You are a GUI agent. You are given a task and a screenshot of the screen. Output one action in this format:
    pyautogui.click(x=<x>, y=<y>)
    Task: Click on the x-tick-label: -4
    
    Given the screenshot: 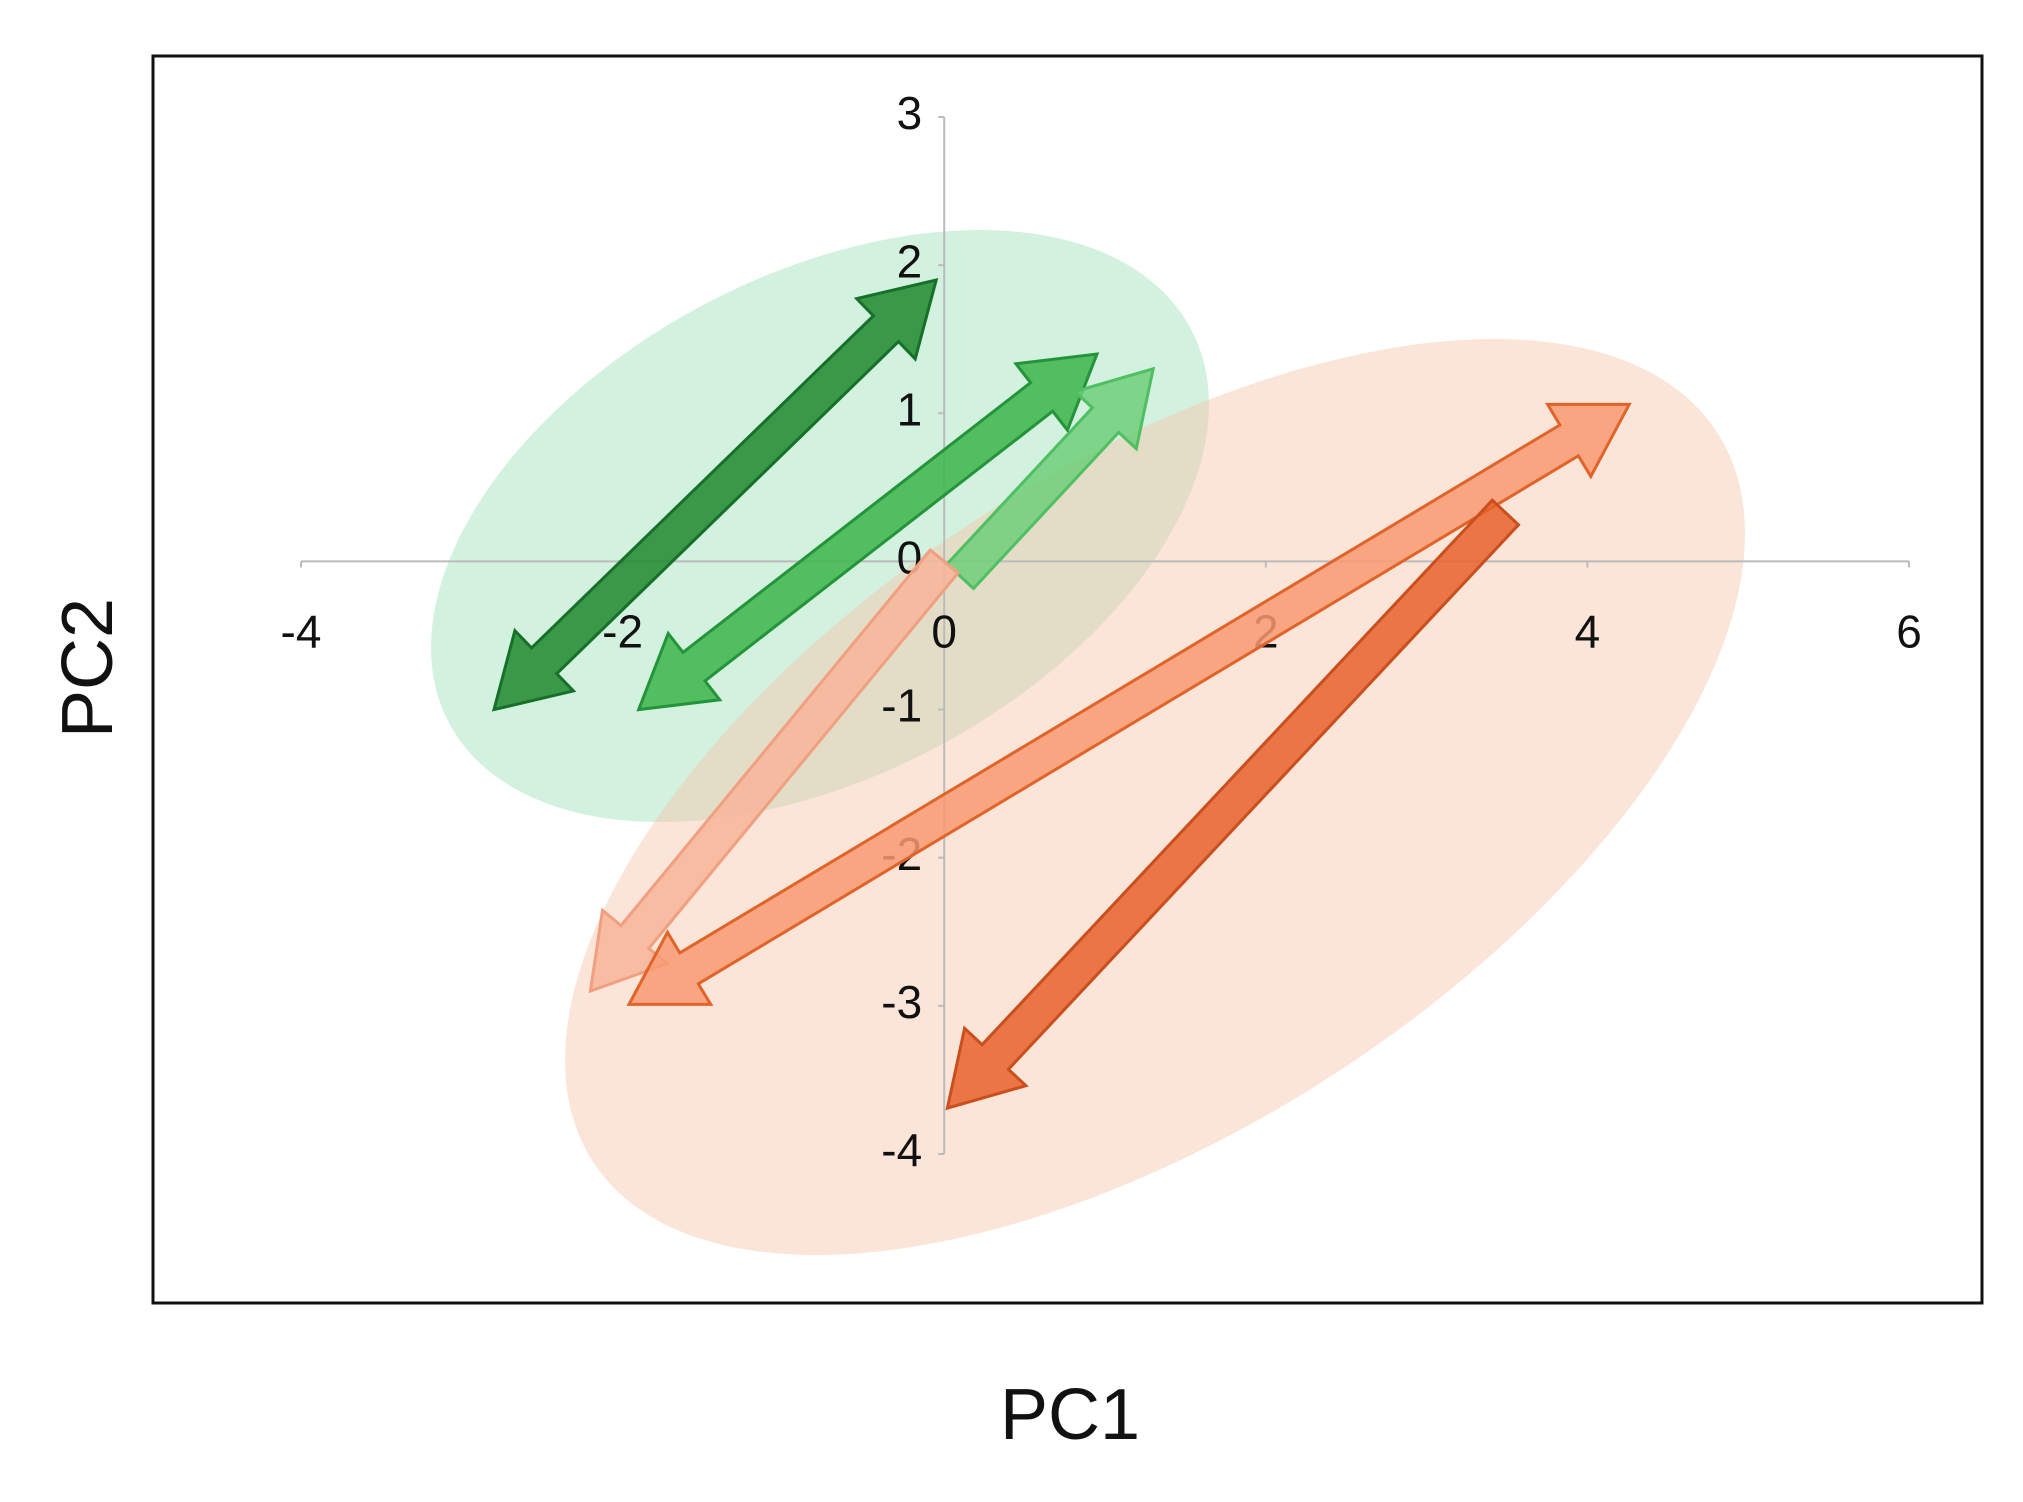 What is the action you would take?
    pyautogui.click(x=301, y=632)
    